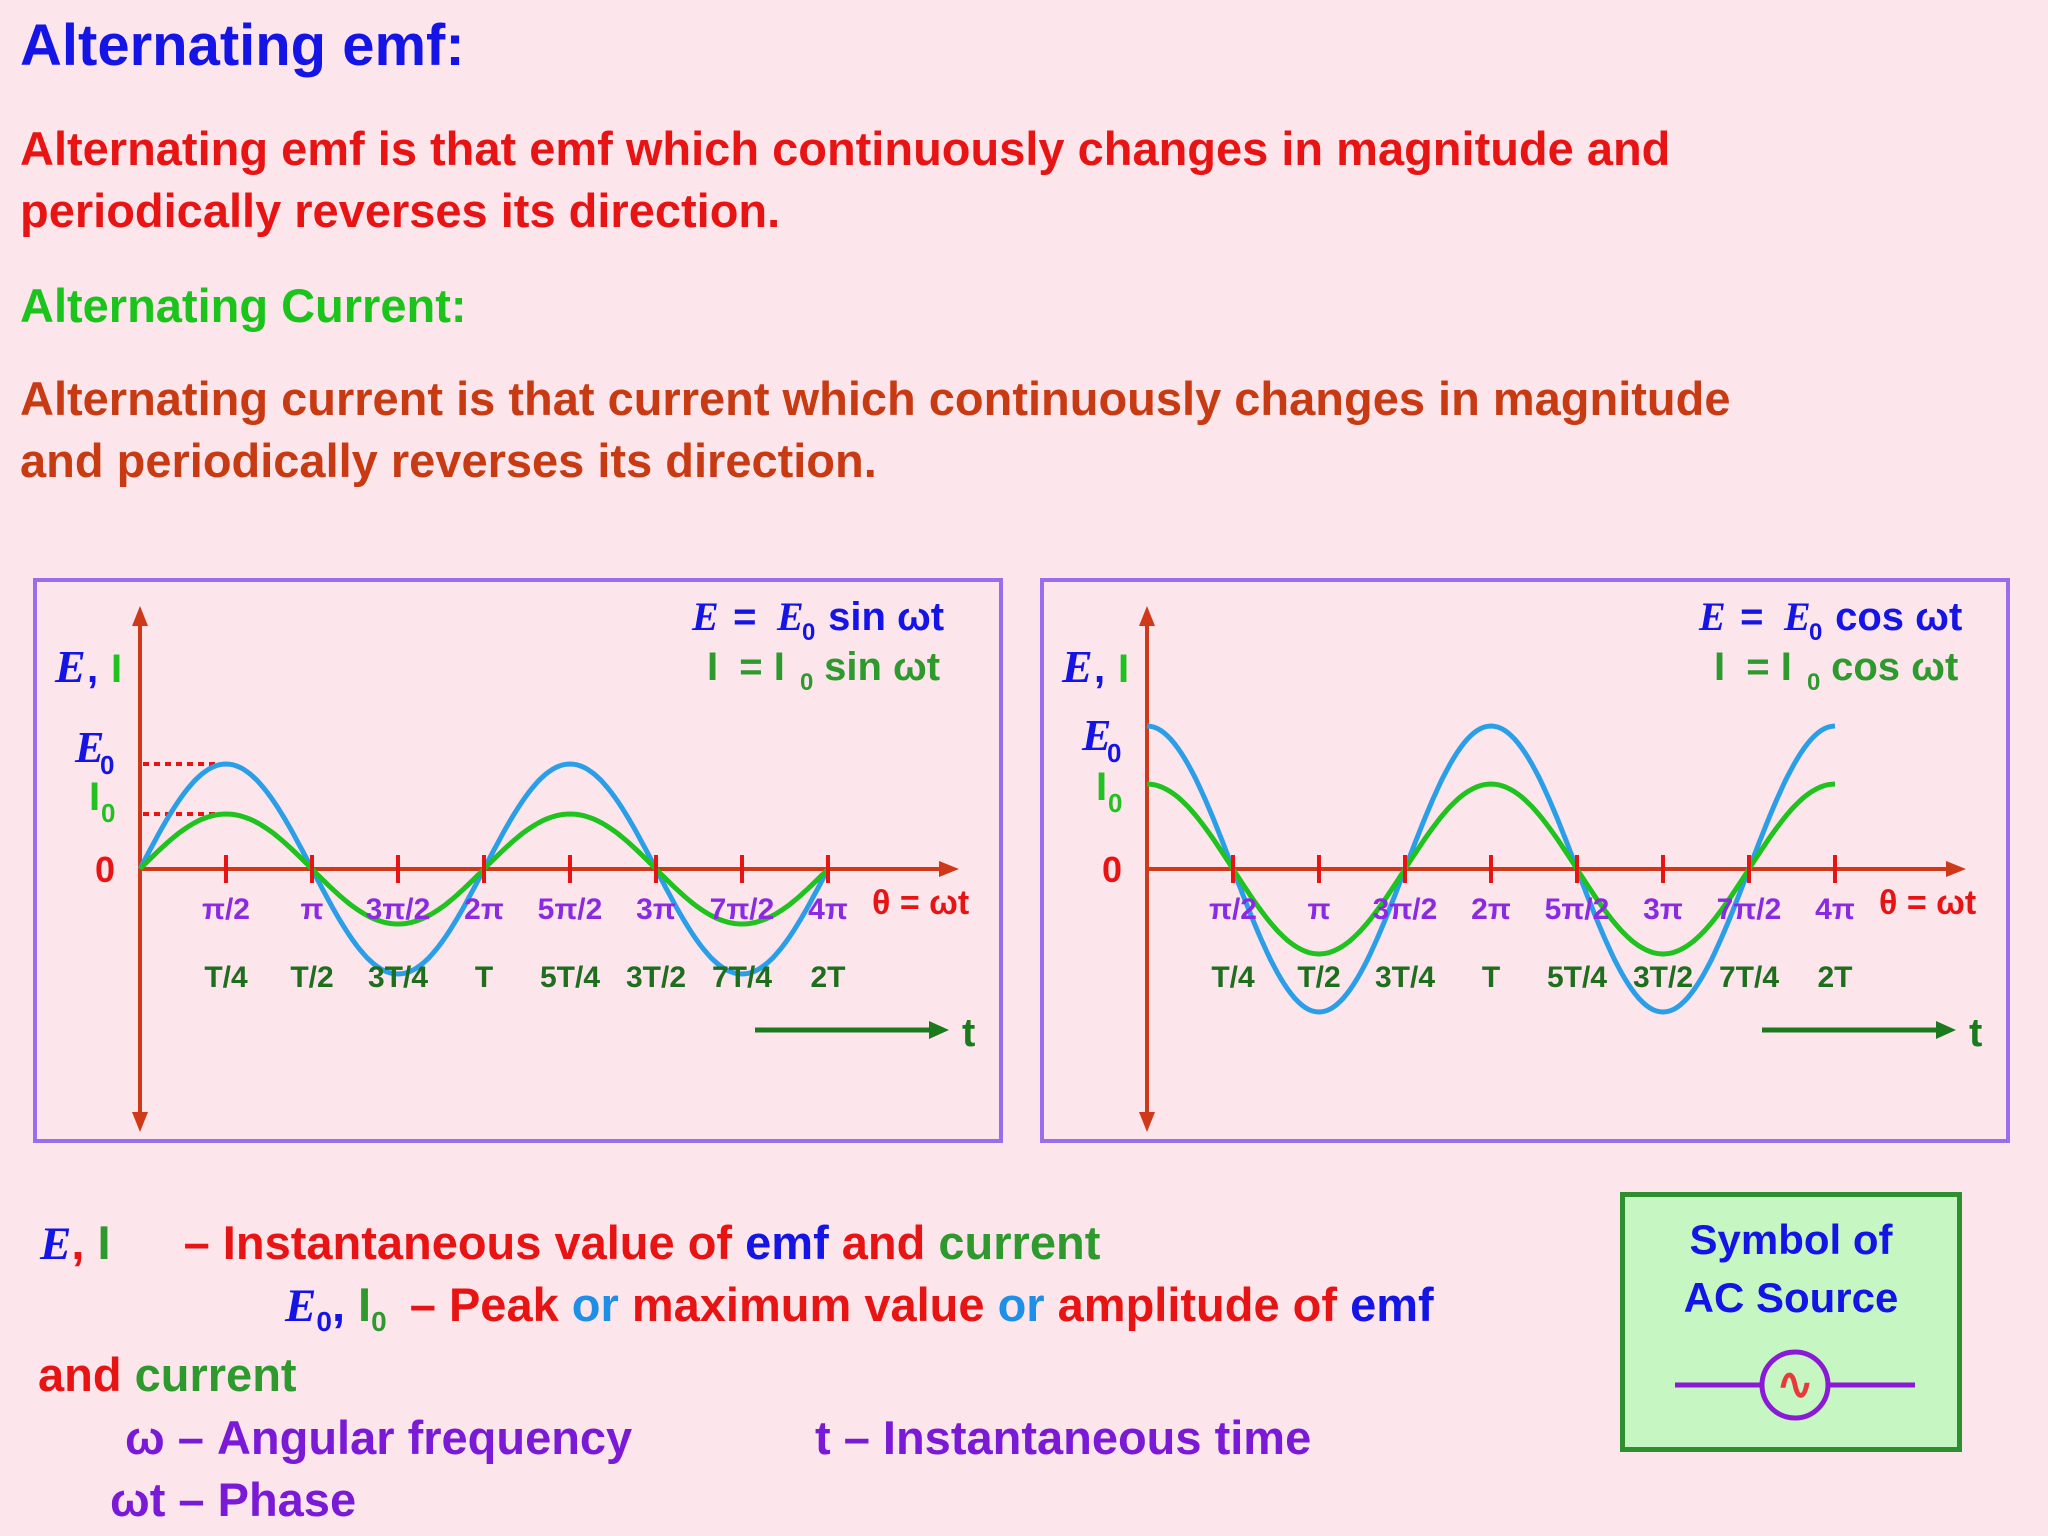 The height and width of the screenshot is (1536, 2048). I want to click on legend-amplitude: amplitude of, so click(1197, 1304).